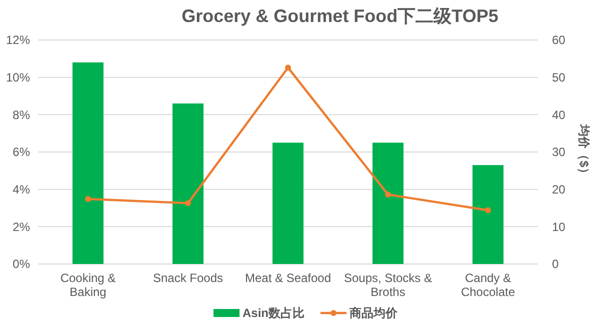  I want to click on y2-tick-label: 0, so click(555, 264).